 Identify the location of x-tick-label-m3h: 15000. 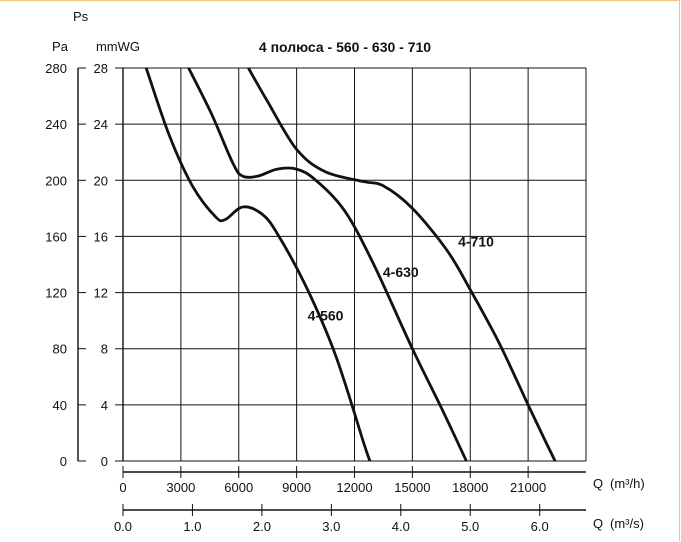
(412, 487).